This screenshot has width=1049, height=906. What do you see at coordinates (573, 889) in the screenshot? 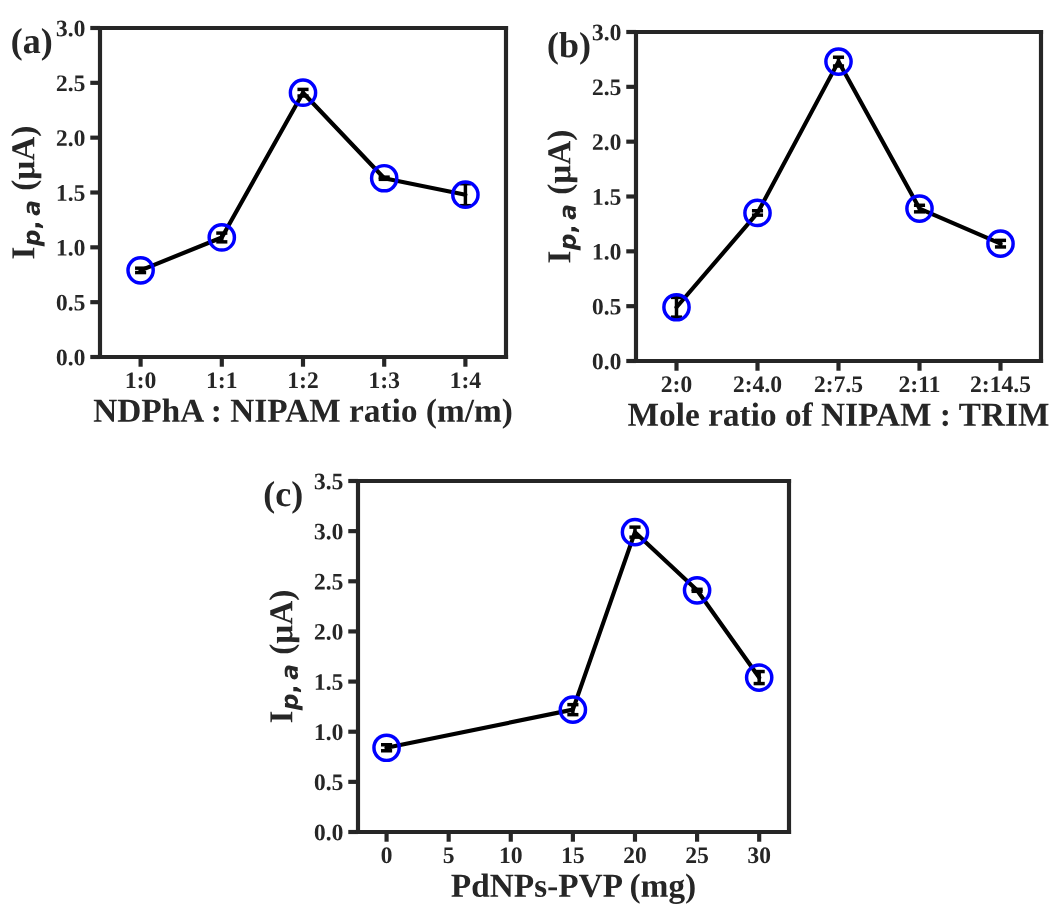
I see `x-axis-title: PdNPs-PVP (mg)` at bounding box center [573, 889].